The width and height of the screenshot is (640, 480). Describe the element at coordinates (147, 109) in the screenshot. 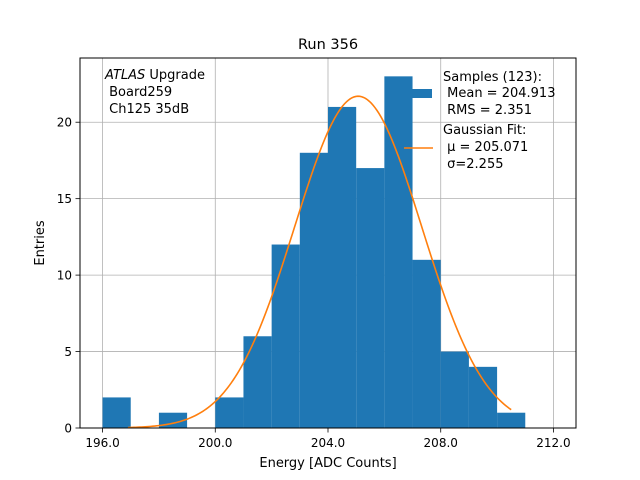

I see `annotation-line-3: Ch125 35dB` at that location.